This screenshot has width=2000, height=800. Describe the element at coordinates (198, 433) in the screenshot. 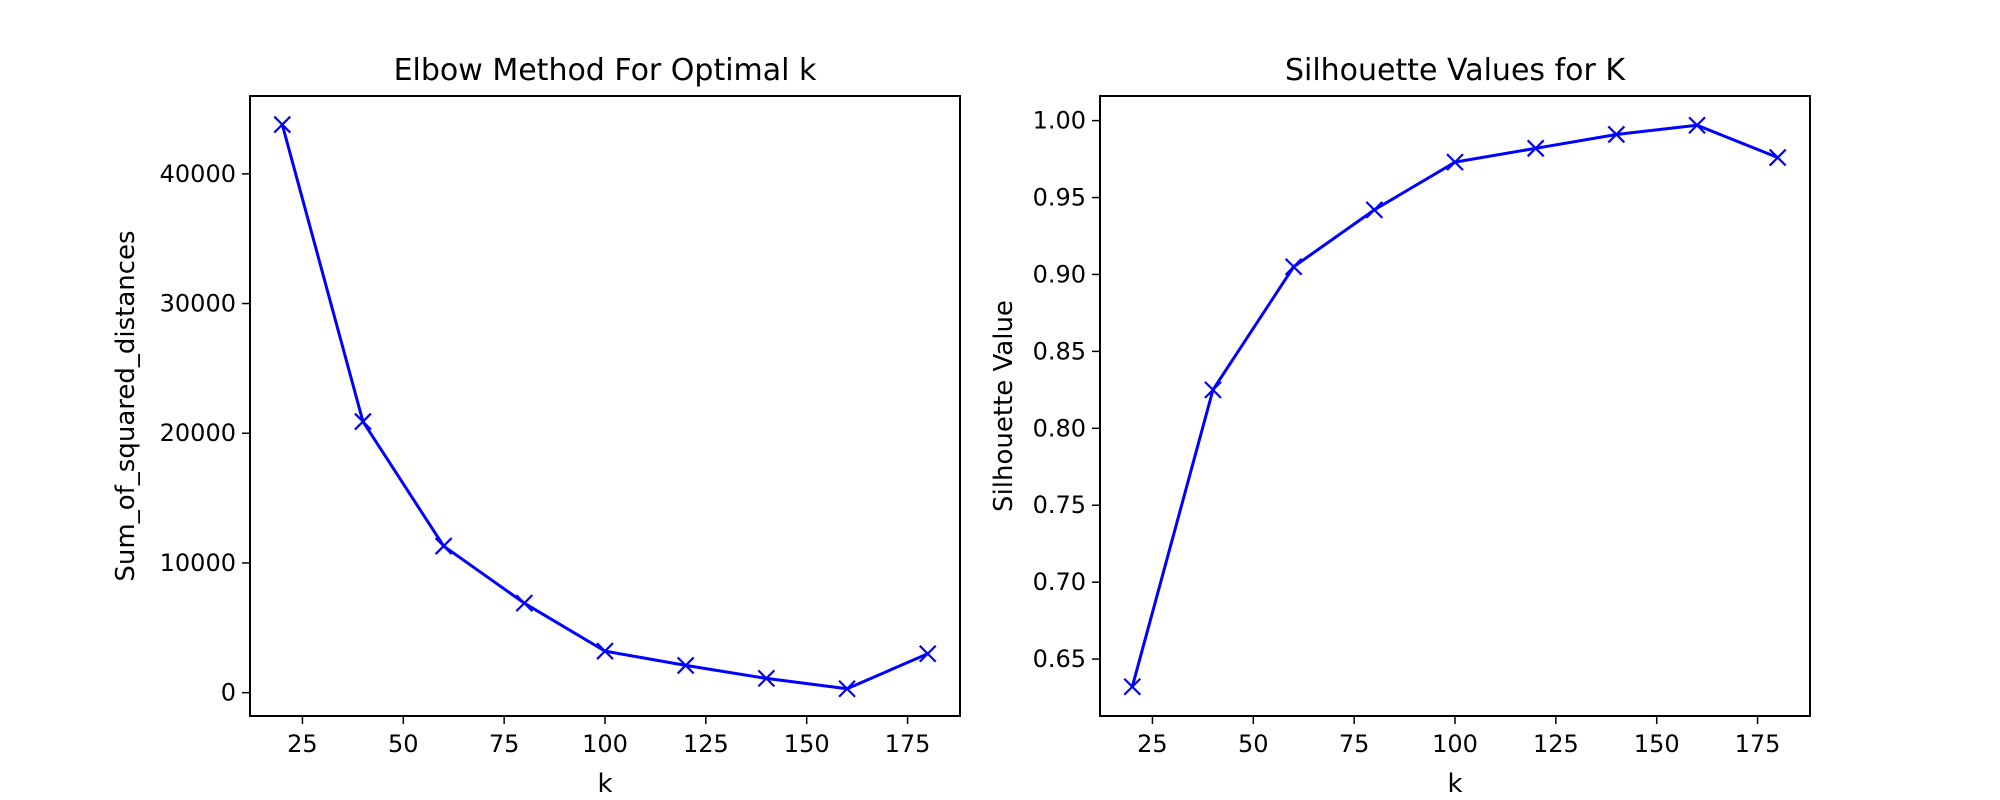

I see `y-tick-label: 20000` at that location.